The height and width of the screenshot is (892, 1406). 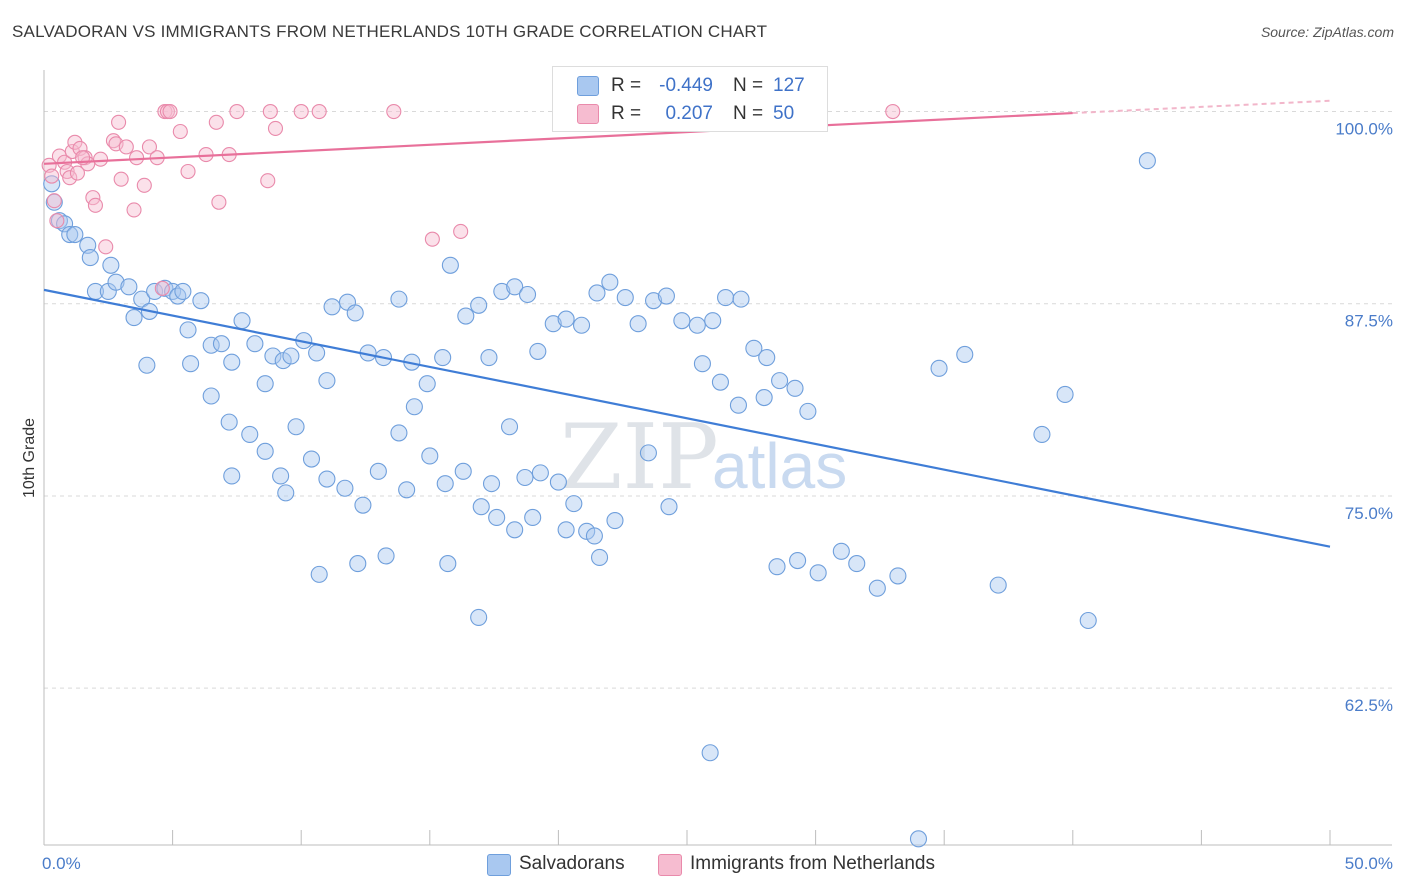 What do you see at coordinates (812, 863) in the screenshot?
I see `legend-label-netherlands: Immigrants from Netherlands` at bounding box center [812, 863].